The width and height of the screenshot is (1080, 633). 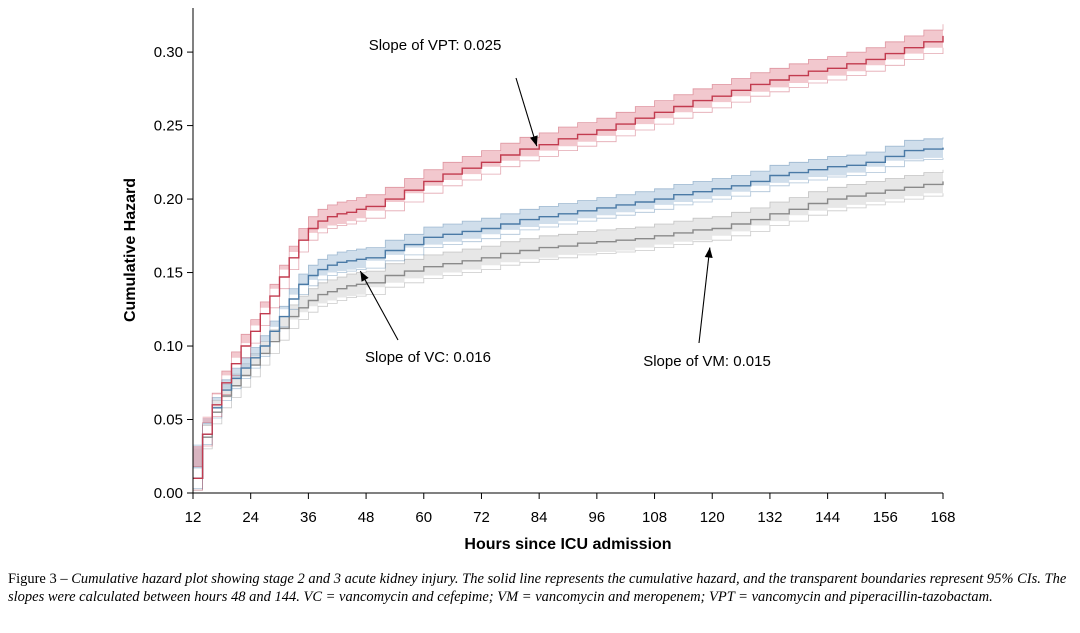 I want to click on x-tick-label: 156, so click(x=885, y=517).